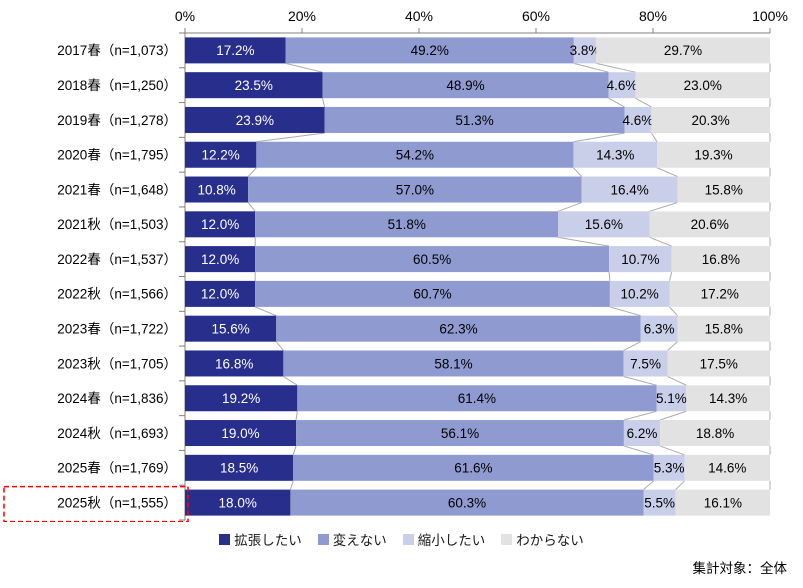 This screenshot has width=803, height=588. Describe the element at coordinates (536, 16) in the screenshot. I see `x-axis-tick-label: 60%` at that location.